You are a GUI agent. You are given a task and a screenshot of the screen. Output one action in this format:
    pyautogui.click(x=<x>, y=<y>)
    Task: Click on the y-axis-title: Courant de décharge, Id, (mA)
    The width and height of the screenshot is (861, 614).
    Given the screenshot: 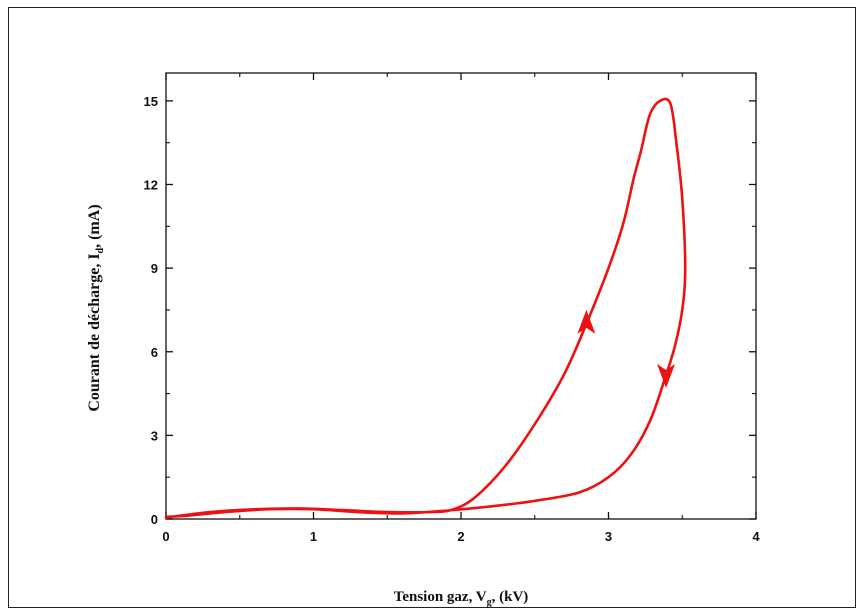 What is the action you would take?
    pyautogui.click(x=96, y=307)
    